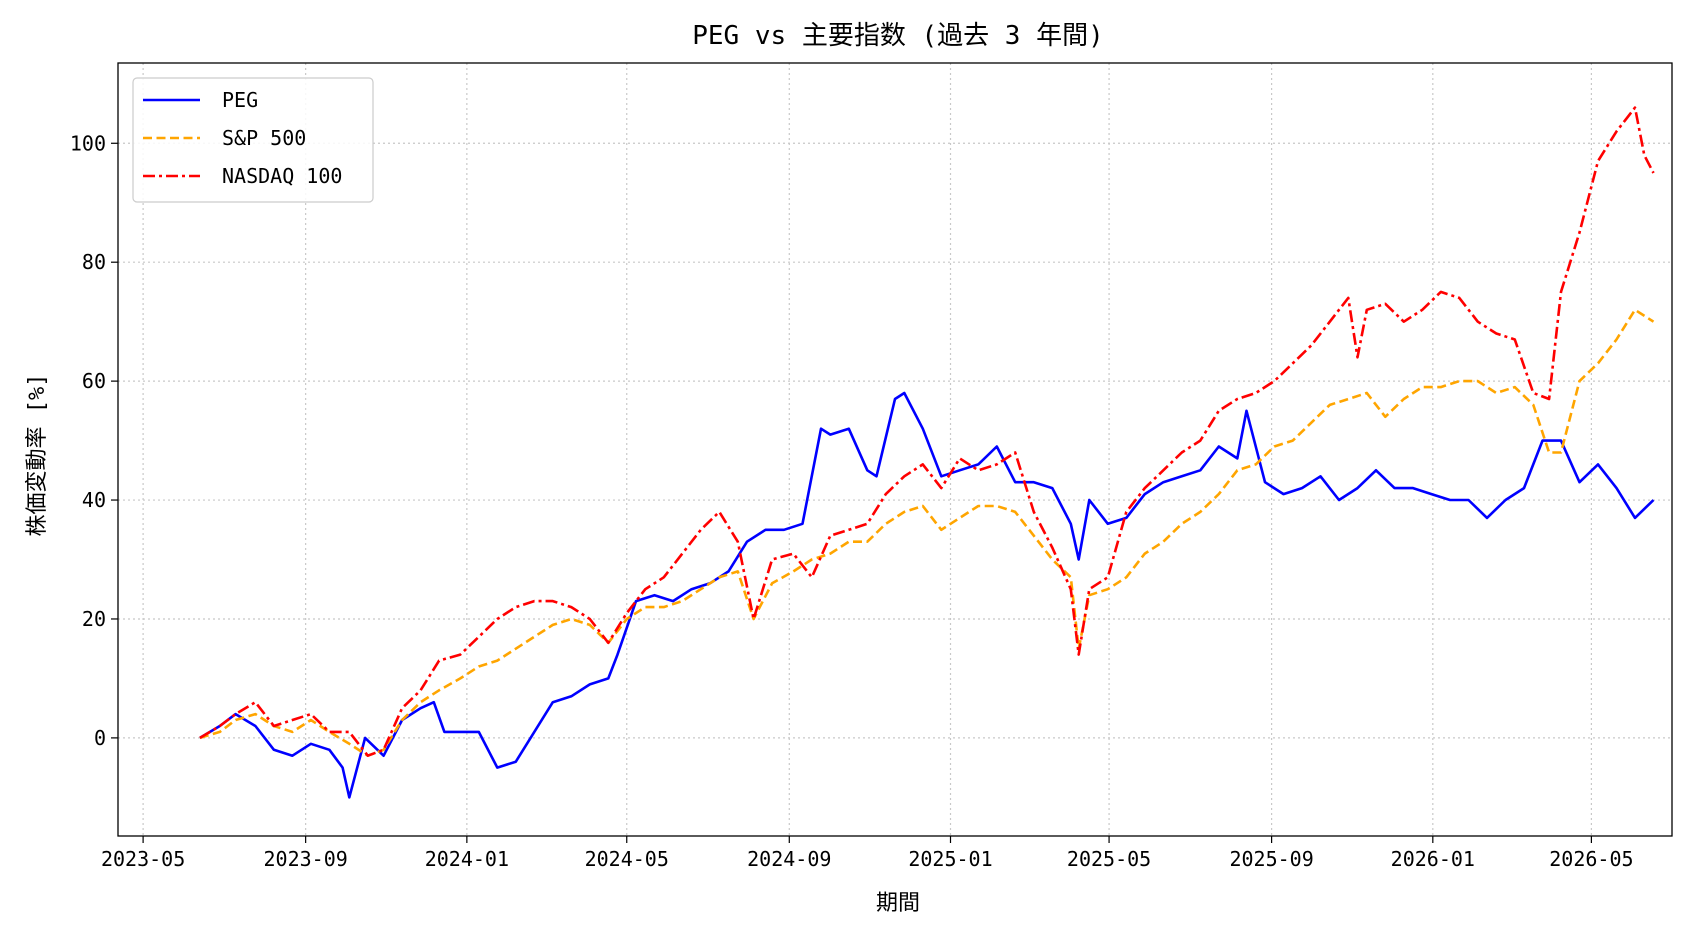  Describe the element at coordinates (94, 500) in the screenshot. I see `y-tick-label: 40` at that location.